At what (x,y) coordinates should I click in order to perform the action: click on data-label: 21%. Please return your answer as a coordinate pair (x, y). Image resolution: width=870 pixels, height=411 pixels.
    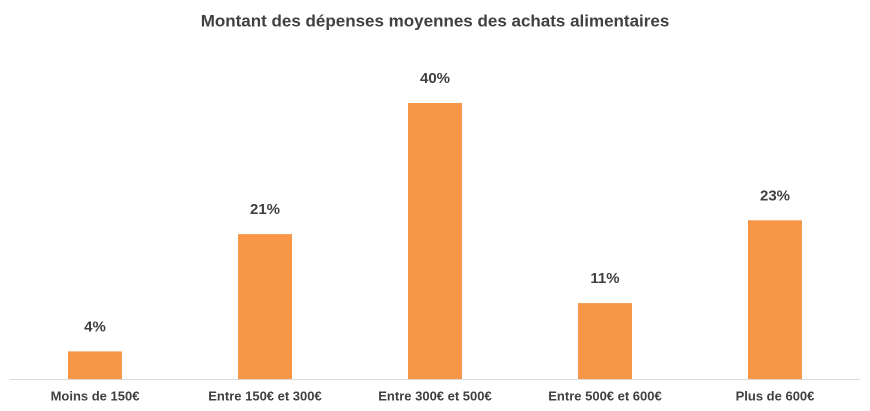
    Looking at the image, I should click on (265, 209).